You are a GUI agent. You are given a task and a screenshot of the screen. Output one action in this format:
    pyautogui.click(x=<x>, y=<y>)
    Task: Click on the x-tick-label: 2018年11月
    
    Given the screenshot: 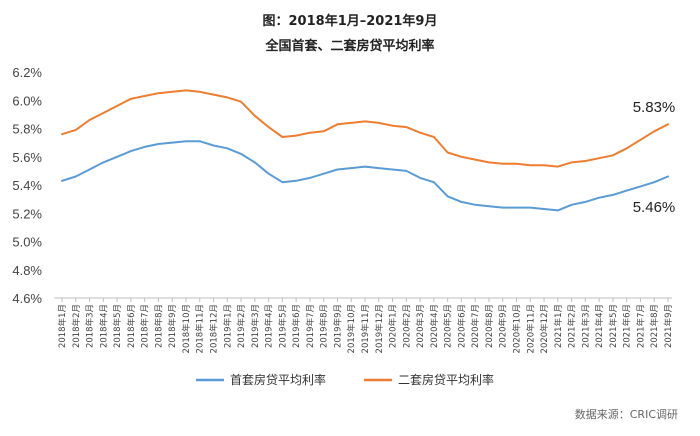 What is the action you would take?
    pyautogui.click(x=200, y=328)
    